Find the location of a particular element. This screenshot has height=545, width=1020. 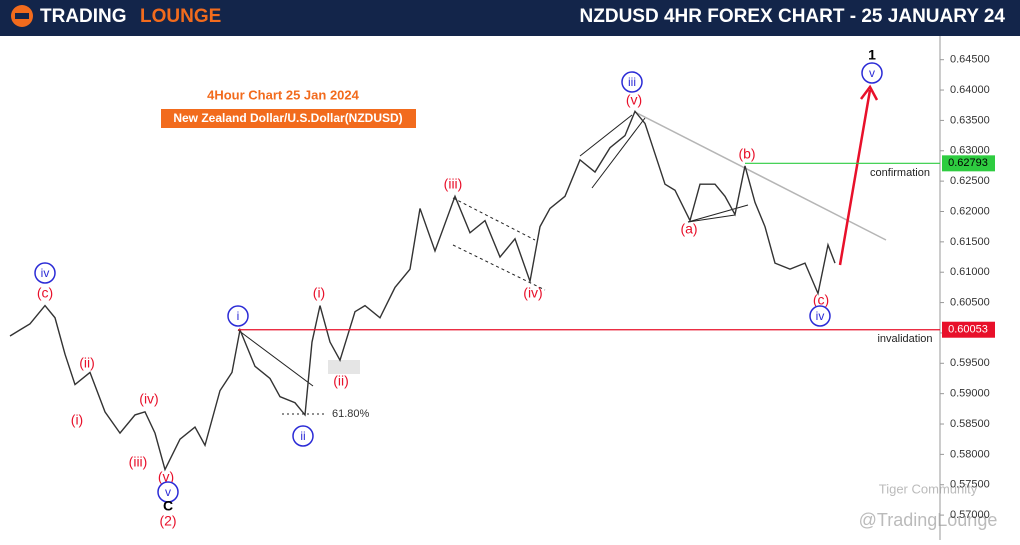

wave-label: i is located at coordinates (238, 316).